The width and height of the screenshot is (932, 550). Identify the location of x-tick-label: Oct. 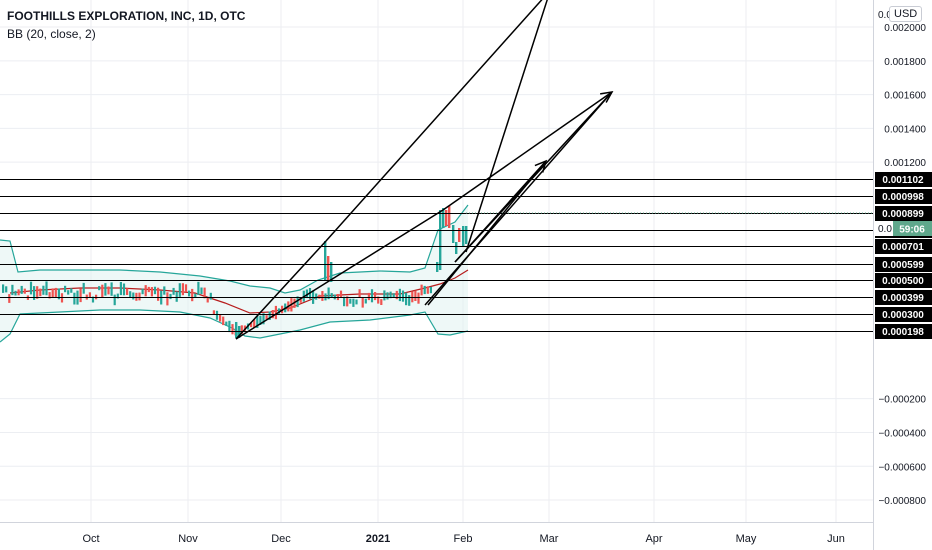
(90, 539).